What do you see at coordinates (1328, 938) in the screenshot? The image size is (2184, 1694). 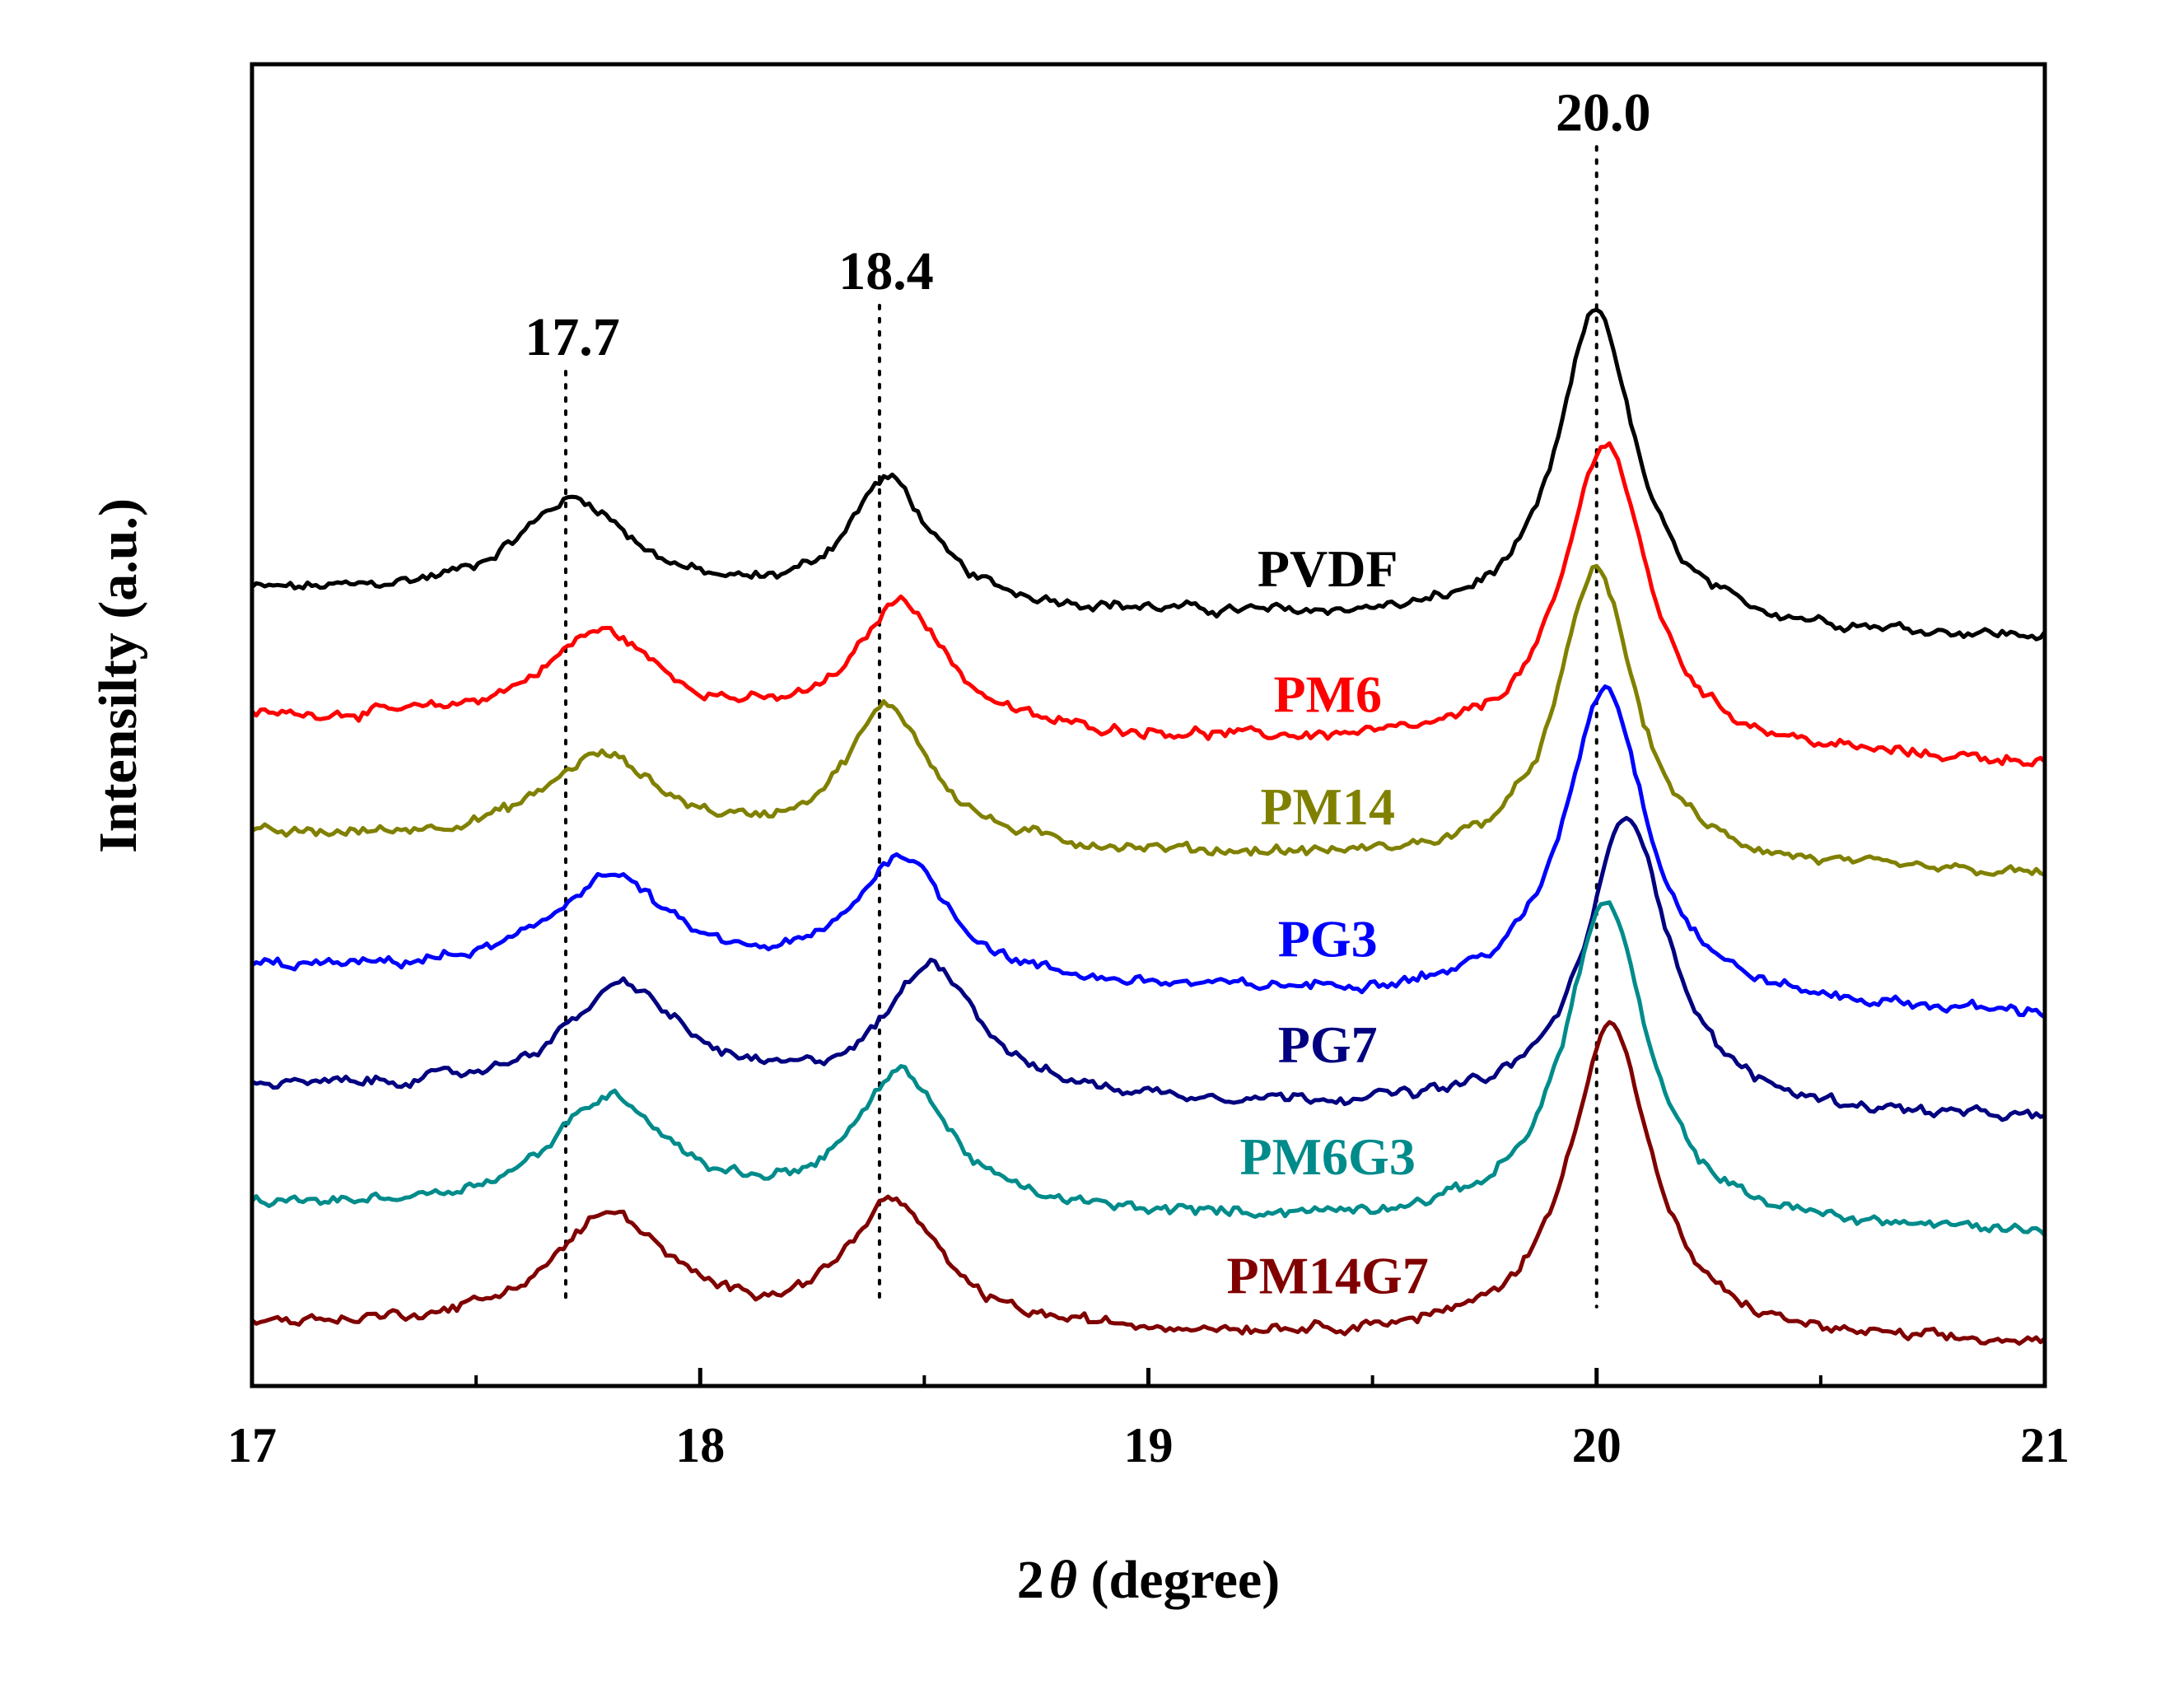 I see `series-label-pg3: PG3` at bounding box center [1328, 938].